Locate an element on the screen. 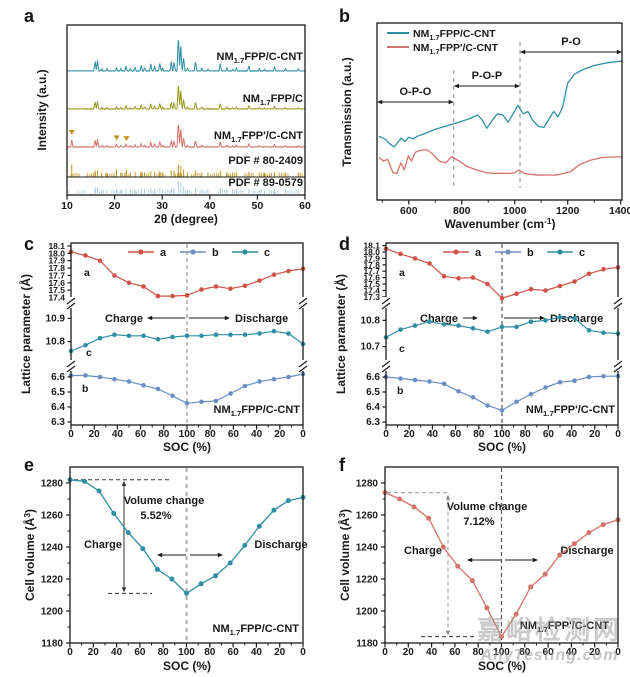  svg-text: 18.1 is located at coordinates (371, 246).